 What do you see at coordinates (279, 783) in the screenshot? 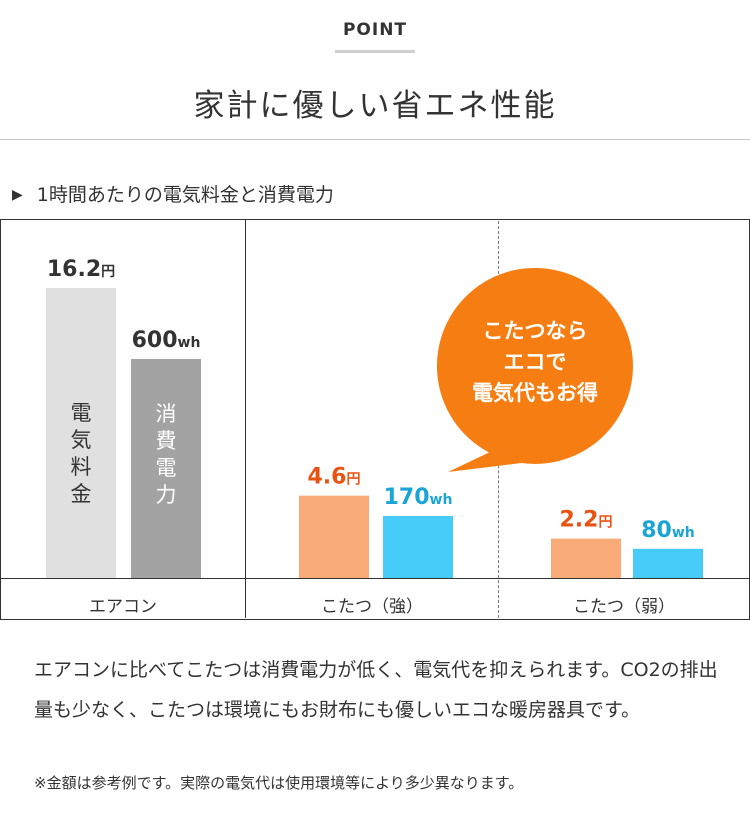
I see `footnote: ※金額は参考例です。実際の電気代は使用環境等により多少異なります。` at bounding box center [279, 783].